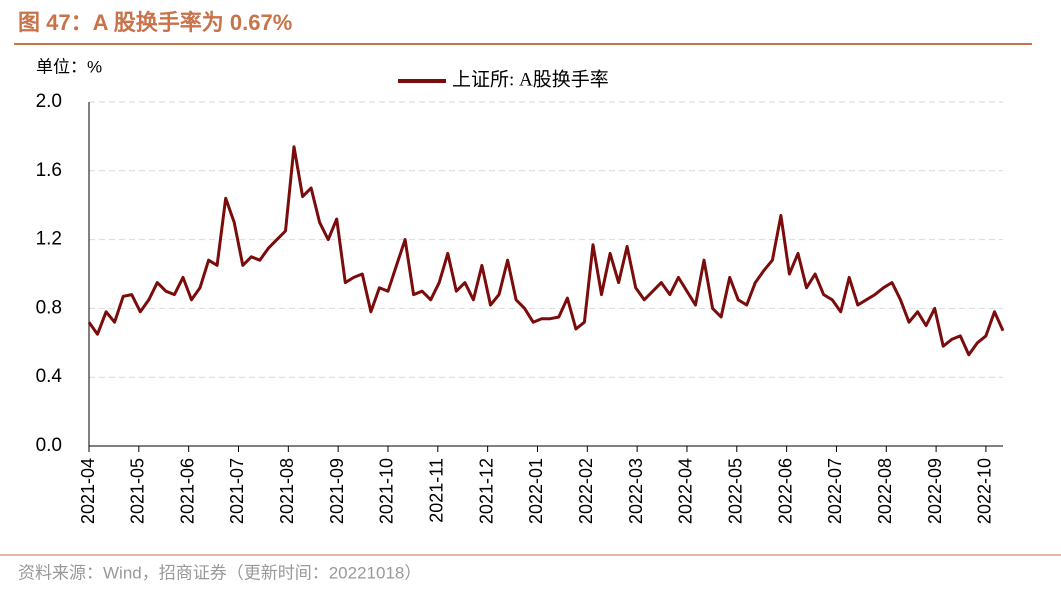 This screenshot has width=1061, height=600. What do you see at coordinates (337, 491) in the screenshot?
I see `x-tick-label: 2021-09` at bounding box center [337, 491].